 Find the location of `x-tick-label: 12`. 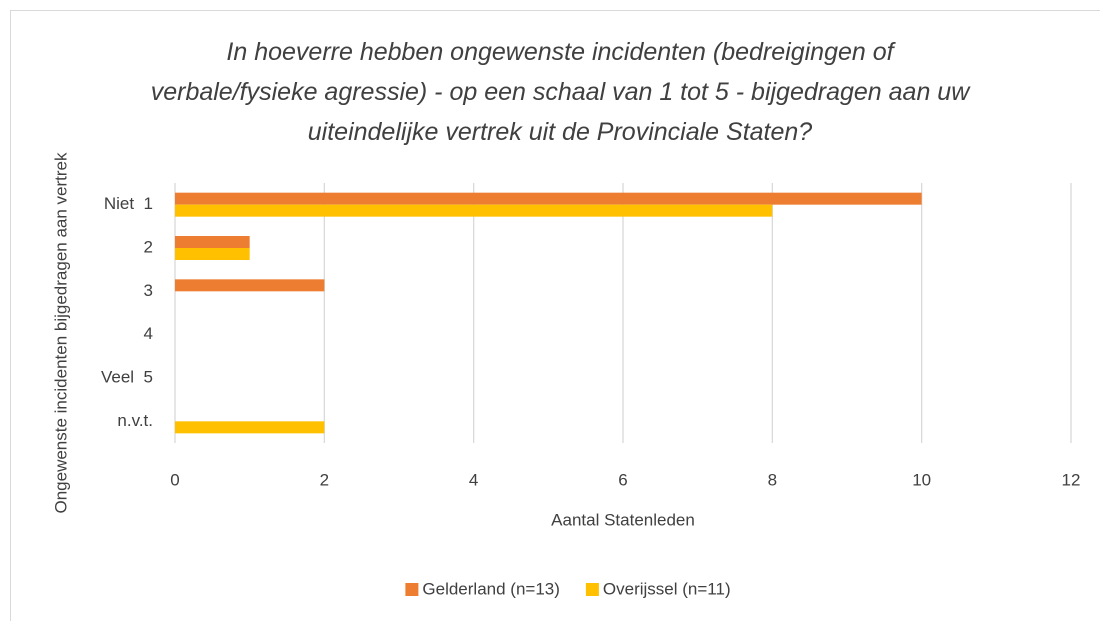

x-tick-label: 12 is located at coordinates (1071, 479).